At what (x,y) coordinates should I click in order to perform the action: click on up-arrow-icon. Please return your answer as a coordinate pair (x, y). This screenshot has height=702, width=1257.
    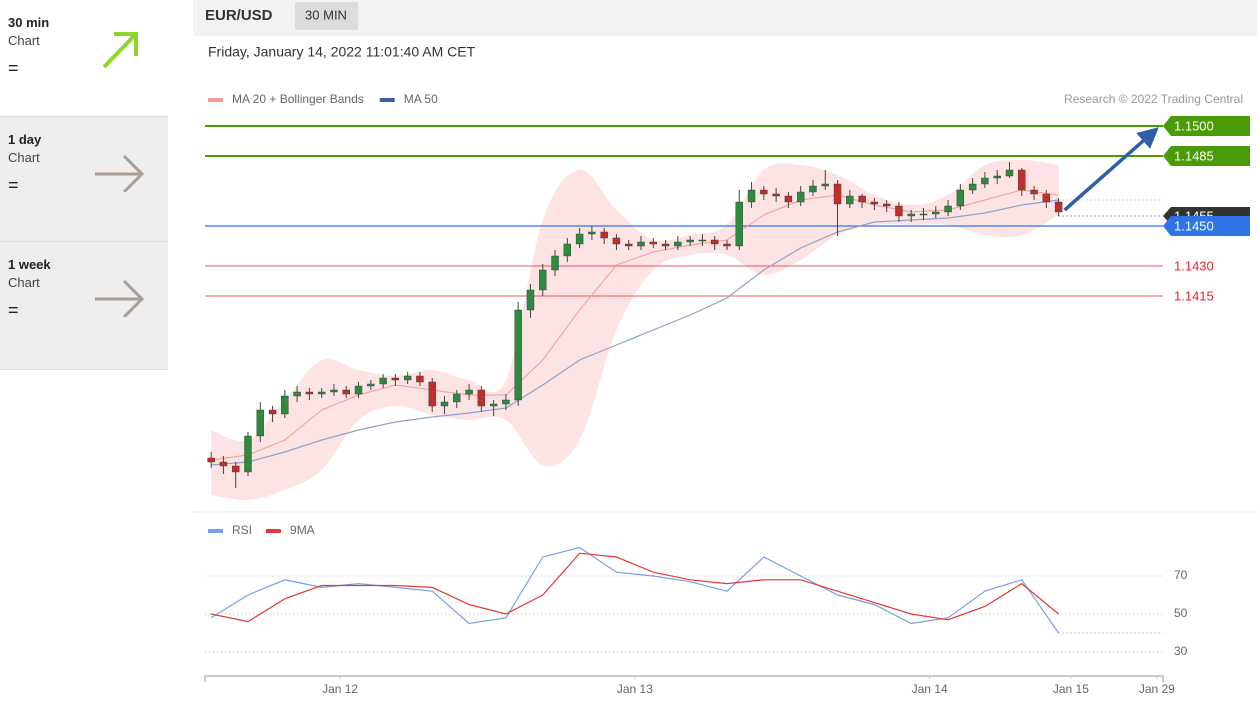
    Looking at the image, I should click on (120, 50).